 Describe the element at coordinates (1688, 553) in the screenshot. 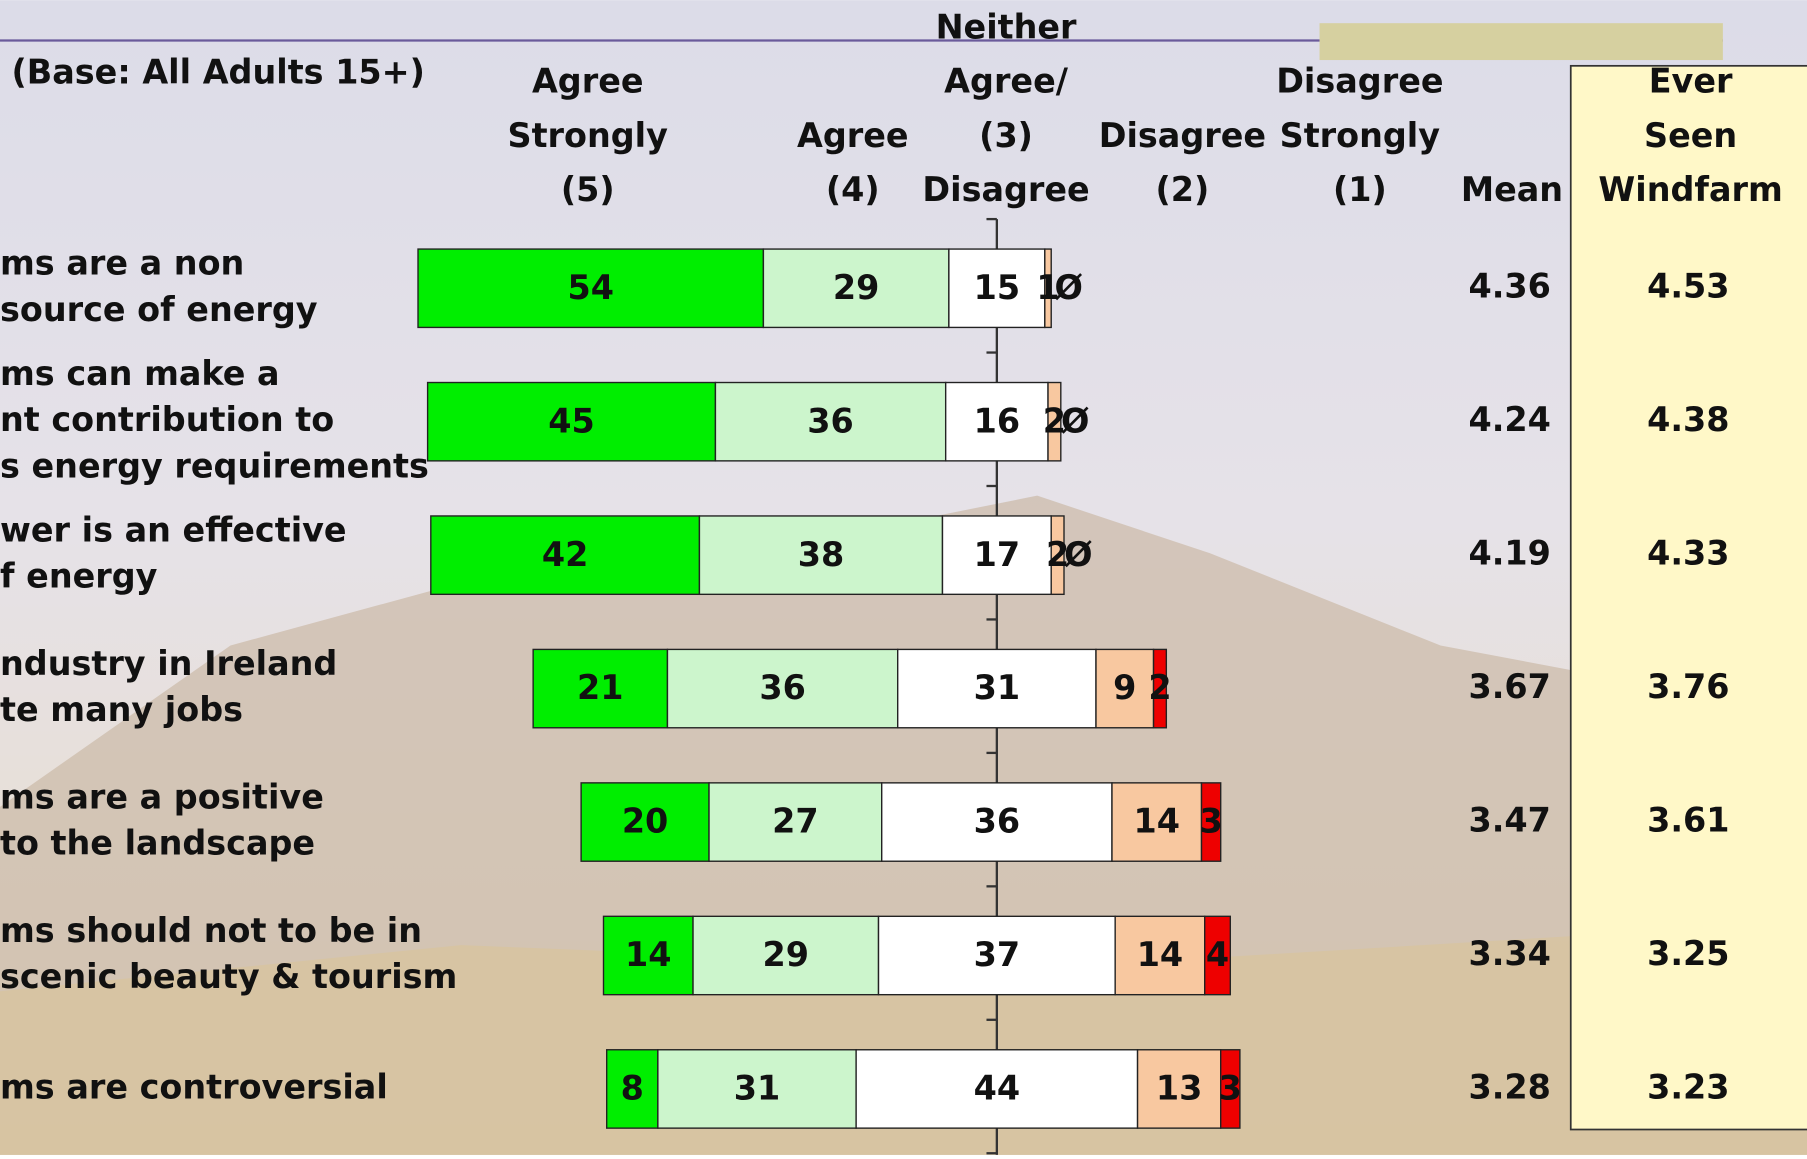

I see `ever-seen-value: 4.33` at that location.